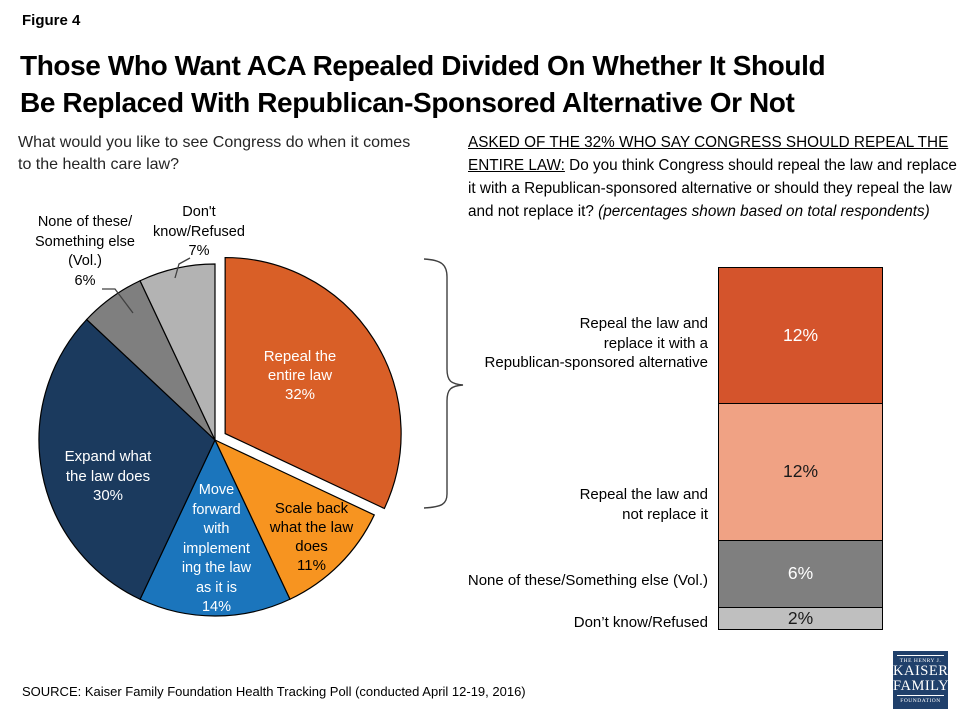  I want to click on pie-slice-label-repeal-entire-law: Repeal the entire law 32%, so click(300, 375).